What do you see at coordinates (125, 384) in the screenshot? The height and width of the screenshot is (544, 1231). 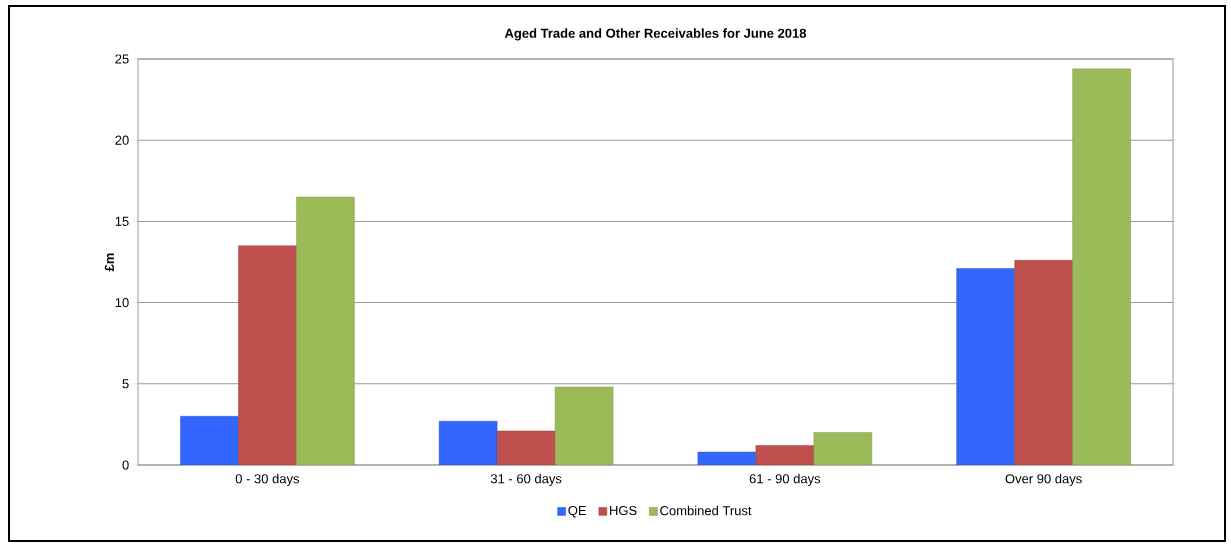 I see `y-tick-label: 5` at bounding box center [125, 384].